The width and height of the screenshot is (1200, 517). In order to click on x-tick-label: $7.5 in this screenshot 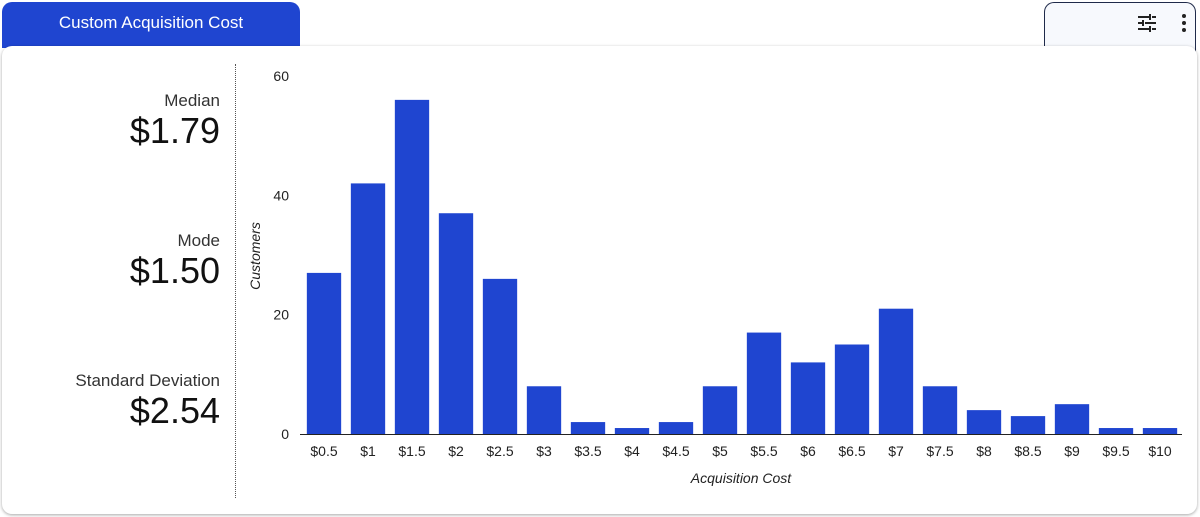, I will do `click(939, 451)`.